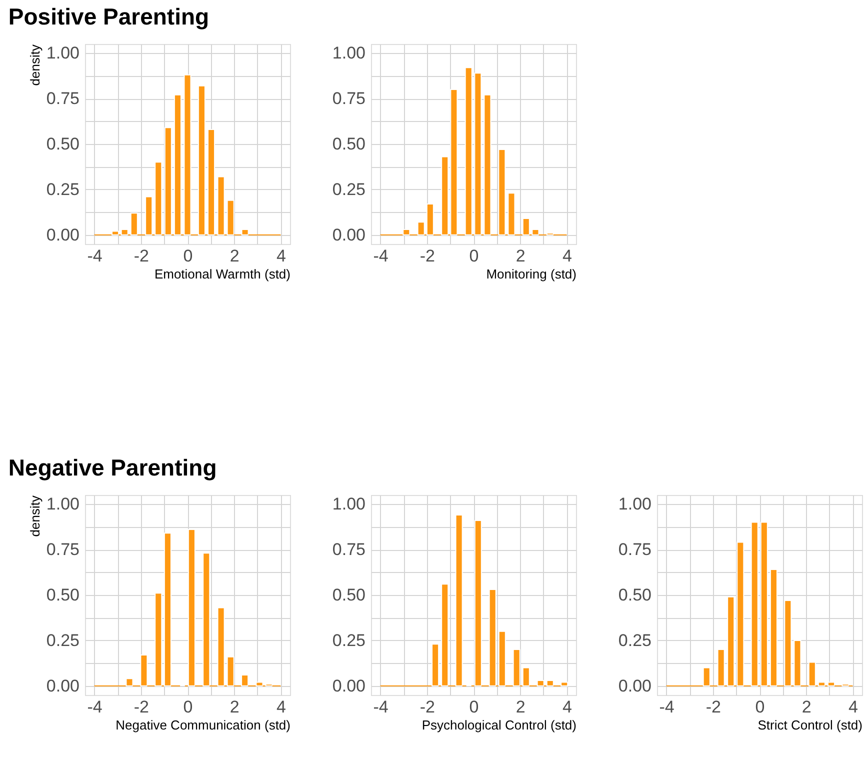  What do you see at coordinates (203, 725) in the screenshot?
I see `x-axis-title: Negative Communication (std)` at bounding box center [203, 725].